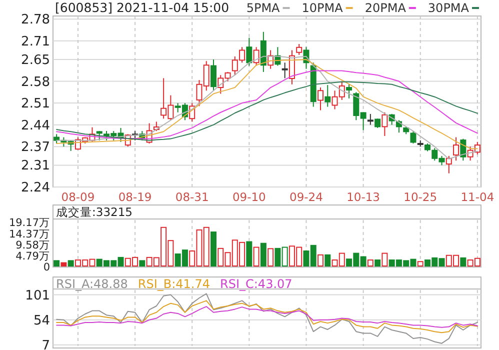 The image size is (499, 350). Describe the element at coordinates (33, 245) in the screenshot. I see `y-tick-label: 9.58万` at that location.